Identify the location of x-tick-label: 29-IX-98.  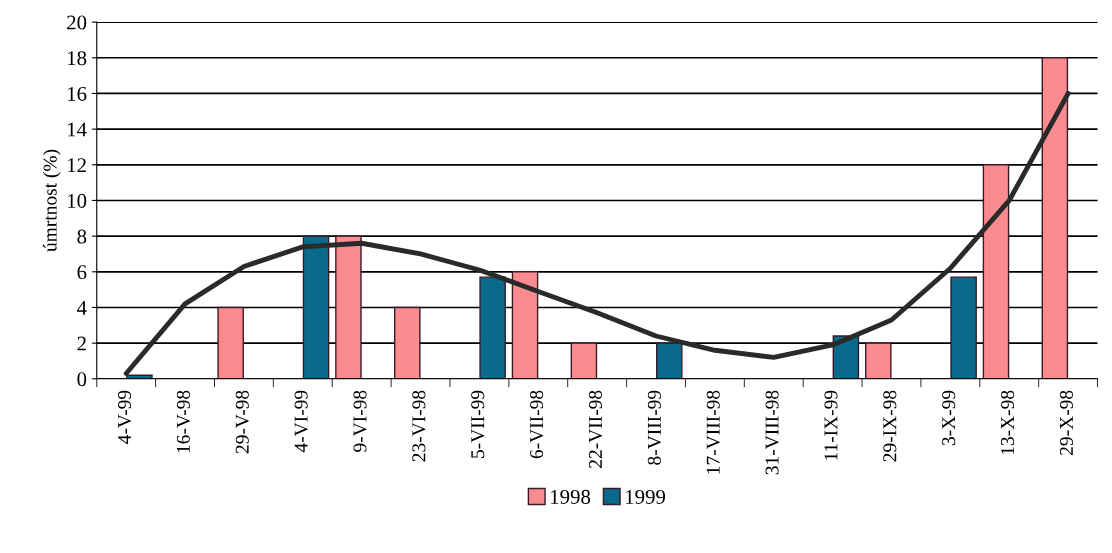
(890, 426).